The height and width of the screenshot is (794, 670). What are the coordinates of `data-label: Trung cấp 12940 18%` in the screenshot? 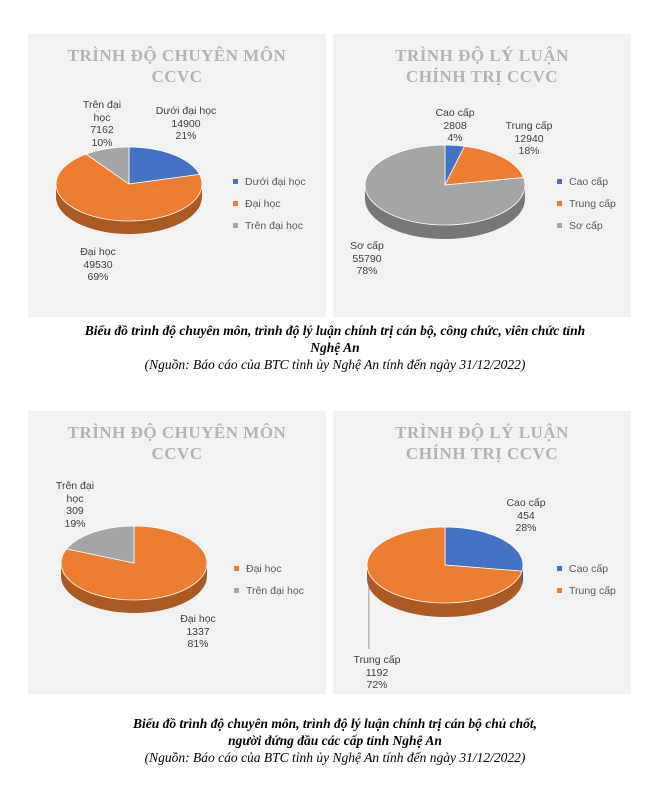 It's located at (529, 139).